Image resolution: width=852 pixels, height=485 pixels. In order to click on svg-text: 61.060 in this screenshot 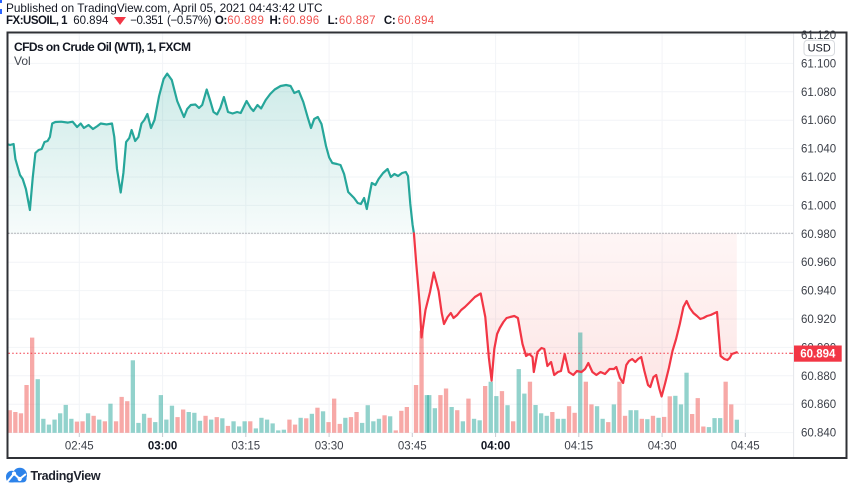, I will do `click(818, 121)`.